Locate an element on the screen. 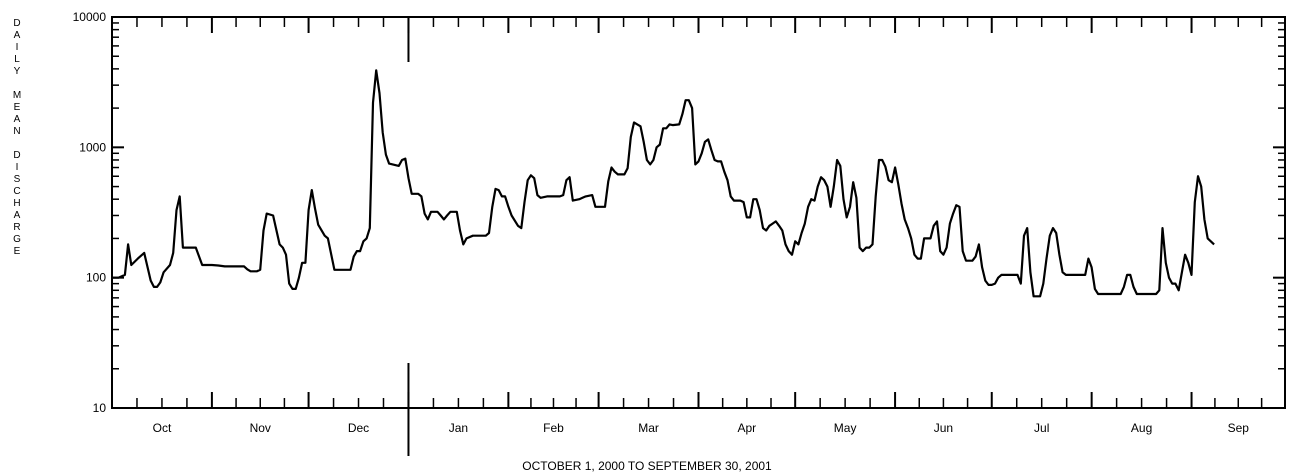 This screenshot has width=1295, height=476. x-tick-label: Jul is located at coordinates (1041, 428).